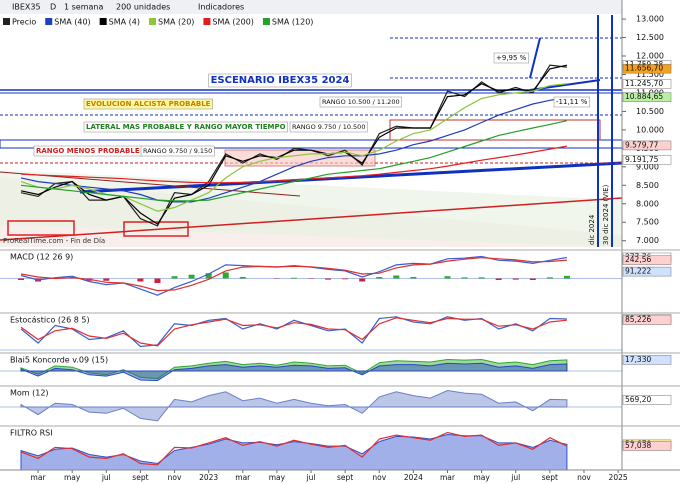 The image size is (680, 484). I want to click on annotation: RANGO 10.500 / 11.200, so click(361, 102).